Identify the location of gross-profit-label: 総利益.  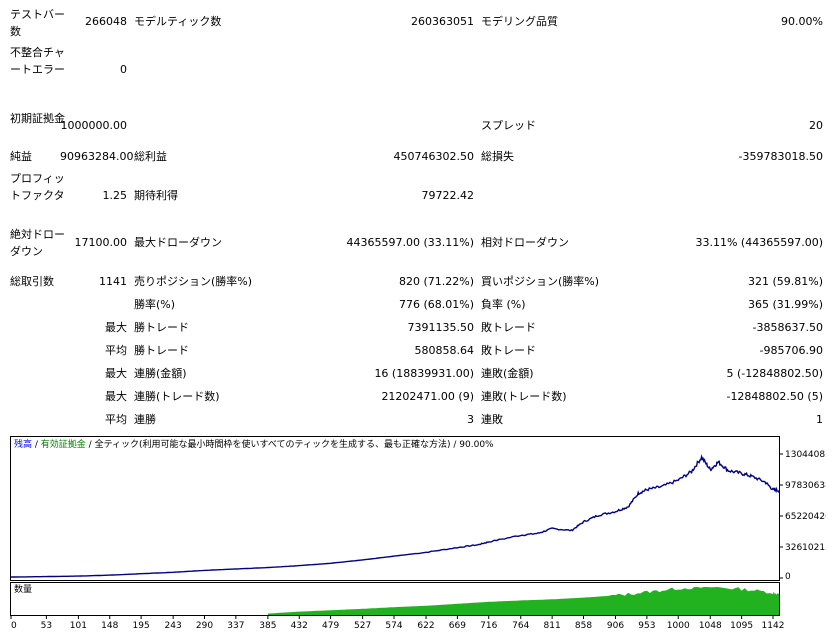
(150, 156).